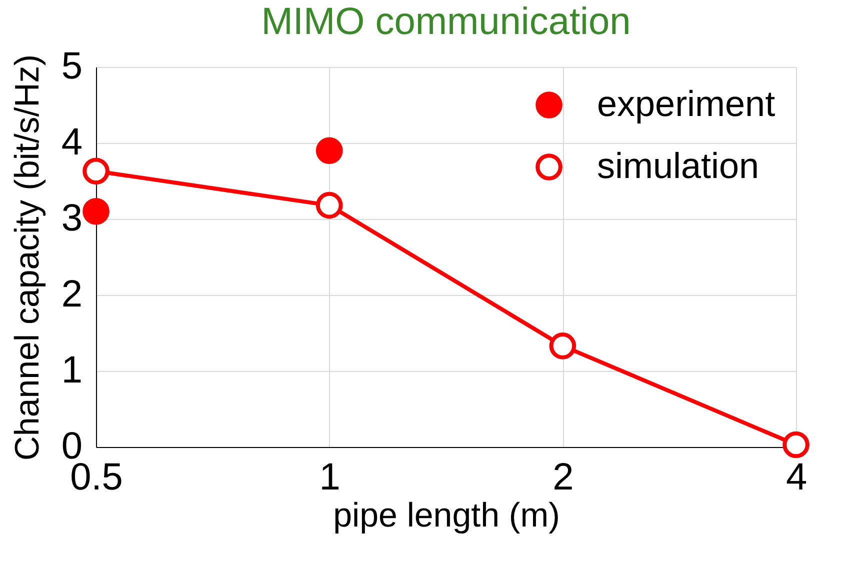 The width and height of the screenshot is (853, 568). What do you see at coordinates (446, 22) in the screenshot?
I see `chart-title: MIMO communication` at bounding box center [446, 22].